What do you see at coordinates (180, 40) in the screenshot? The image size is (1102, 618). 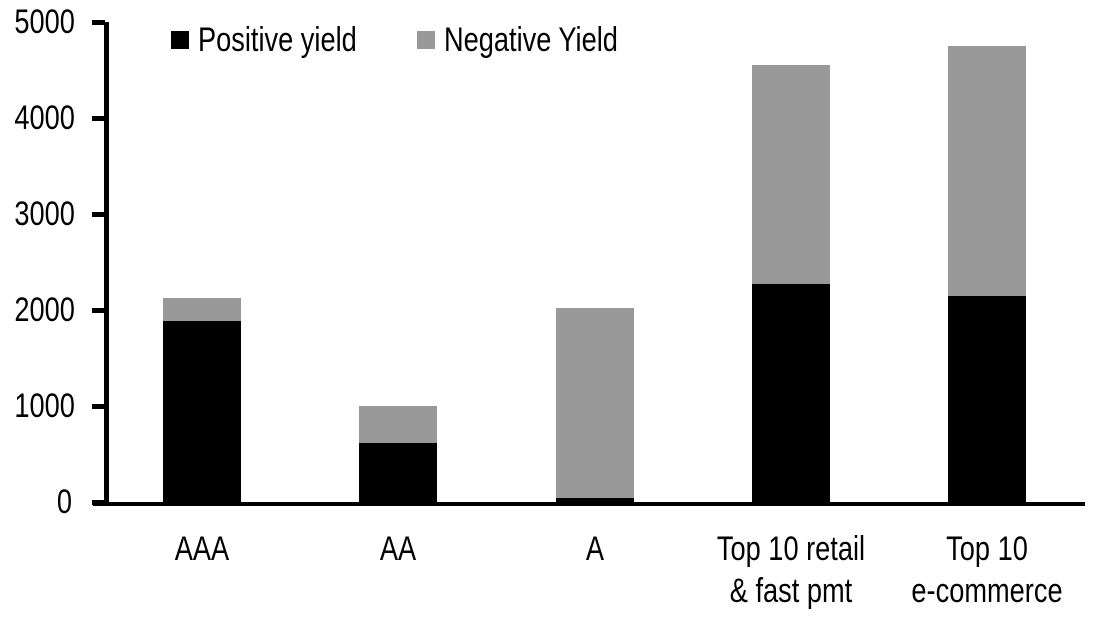 I see `legend-swatch-positive-yield` at bounding box center [180, 40].